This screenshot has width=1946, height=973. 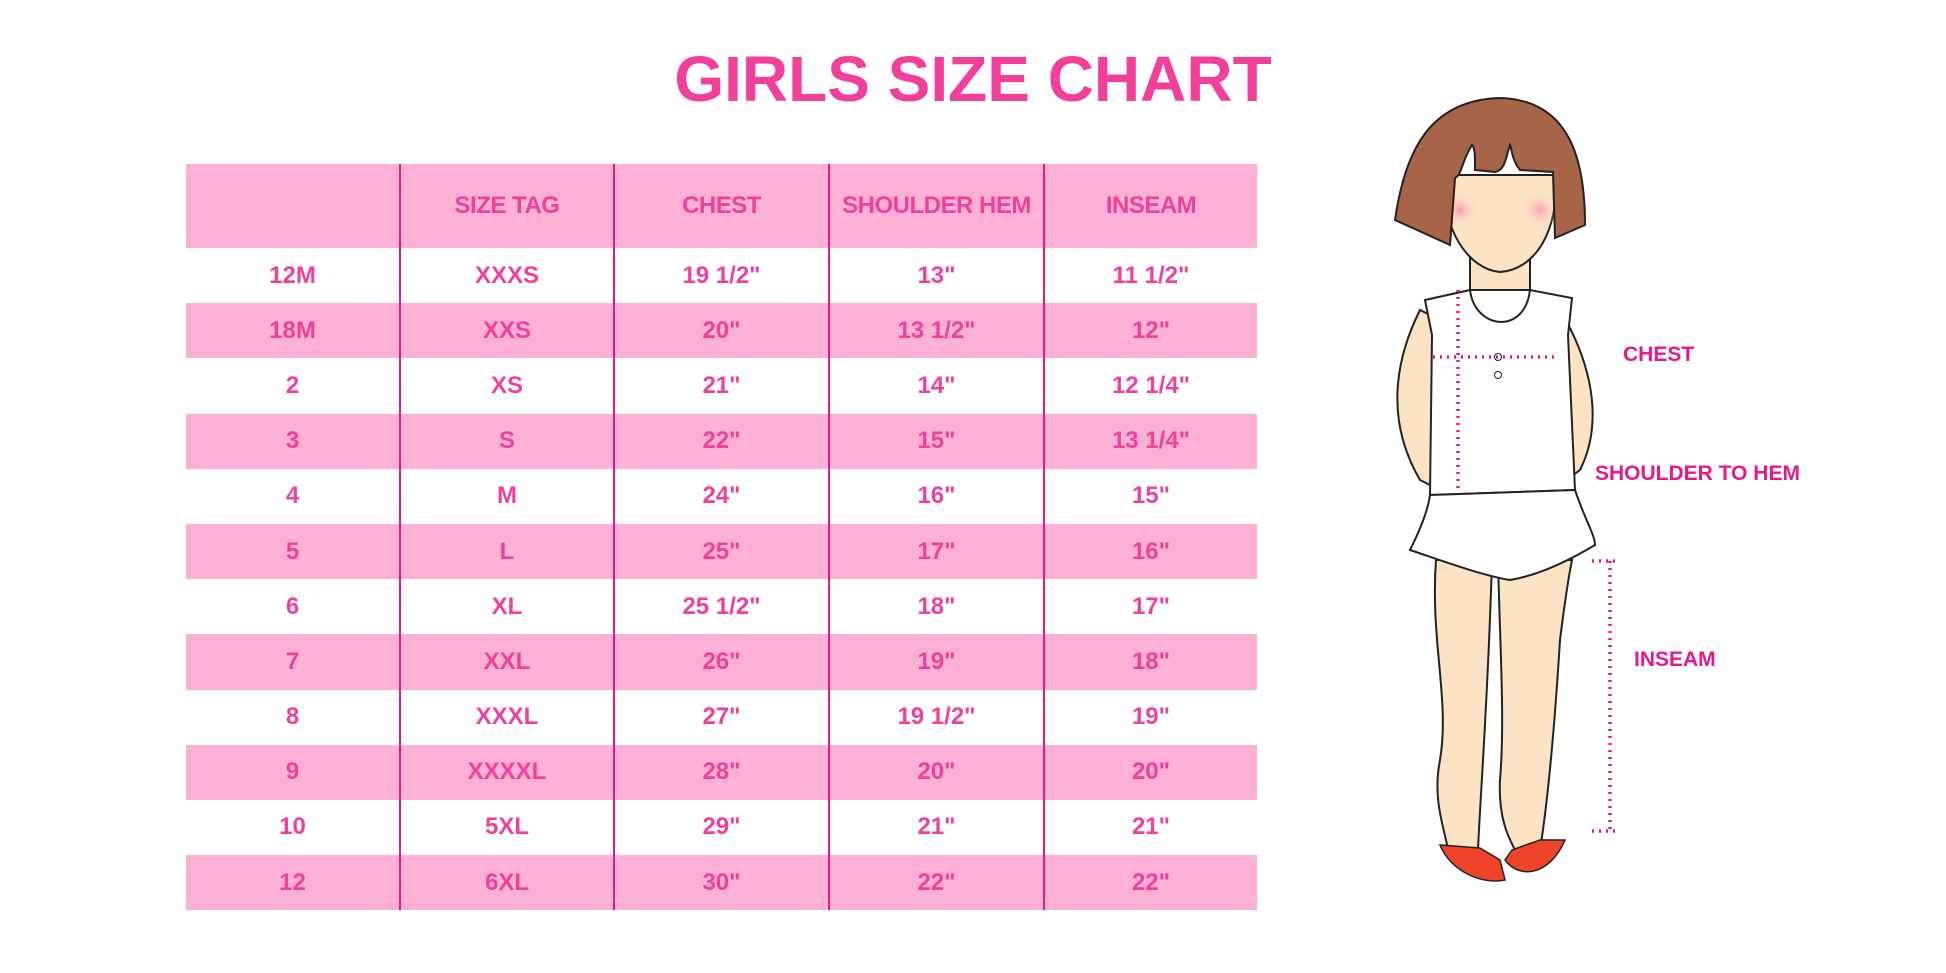 What do you see at coordinates (293, 662) in the screenshot?
I see `cell-size: 7` at bounding box center [293, 662].